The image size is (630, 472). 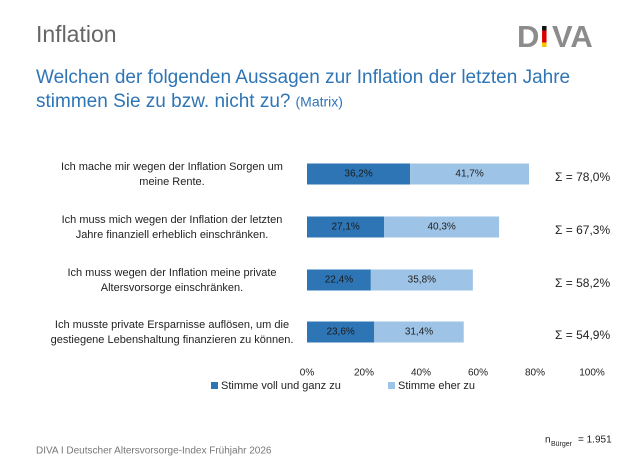 I want to click on value-label: 27,1%, so click(x=345, y=227).